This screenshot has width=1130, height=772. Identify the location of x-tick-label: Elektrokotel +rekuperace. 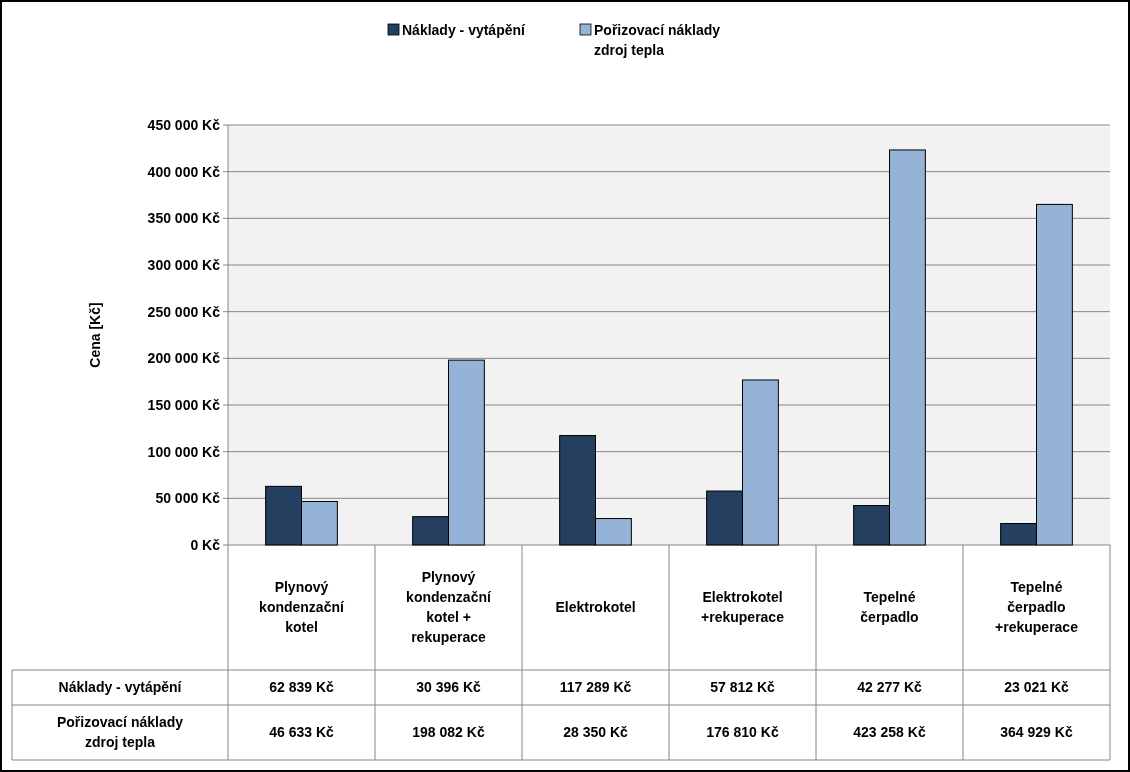
(743, 607).